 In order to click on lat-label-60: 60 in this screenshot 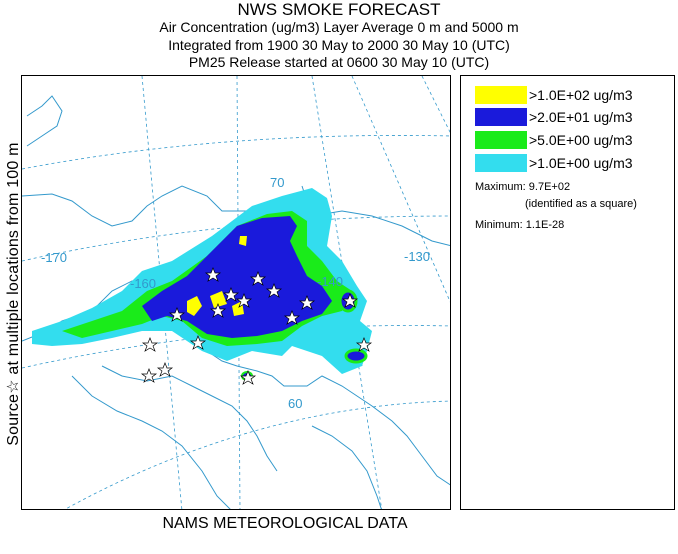, I will do `click(295, 403)`.